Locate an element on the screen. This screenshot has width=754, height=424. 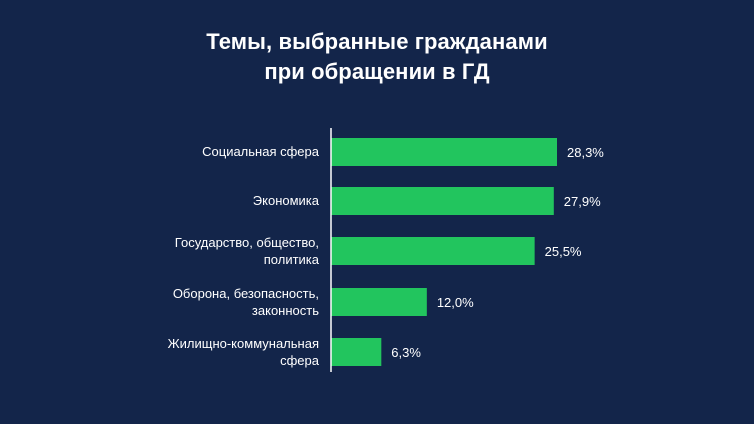
value-label-4: 12,0% is located at coordinates (455, 302).